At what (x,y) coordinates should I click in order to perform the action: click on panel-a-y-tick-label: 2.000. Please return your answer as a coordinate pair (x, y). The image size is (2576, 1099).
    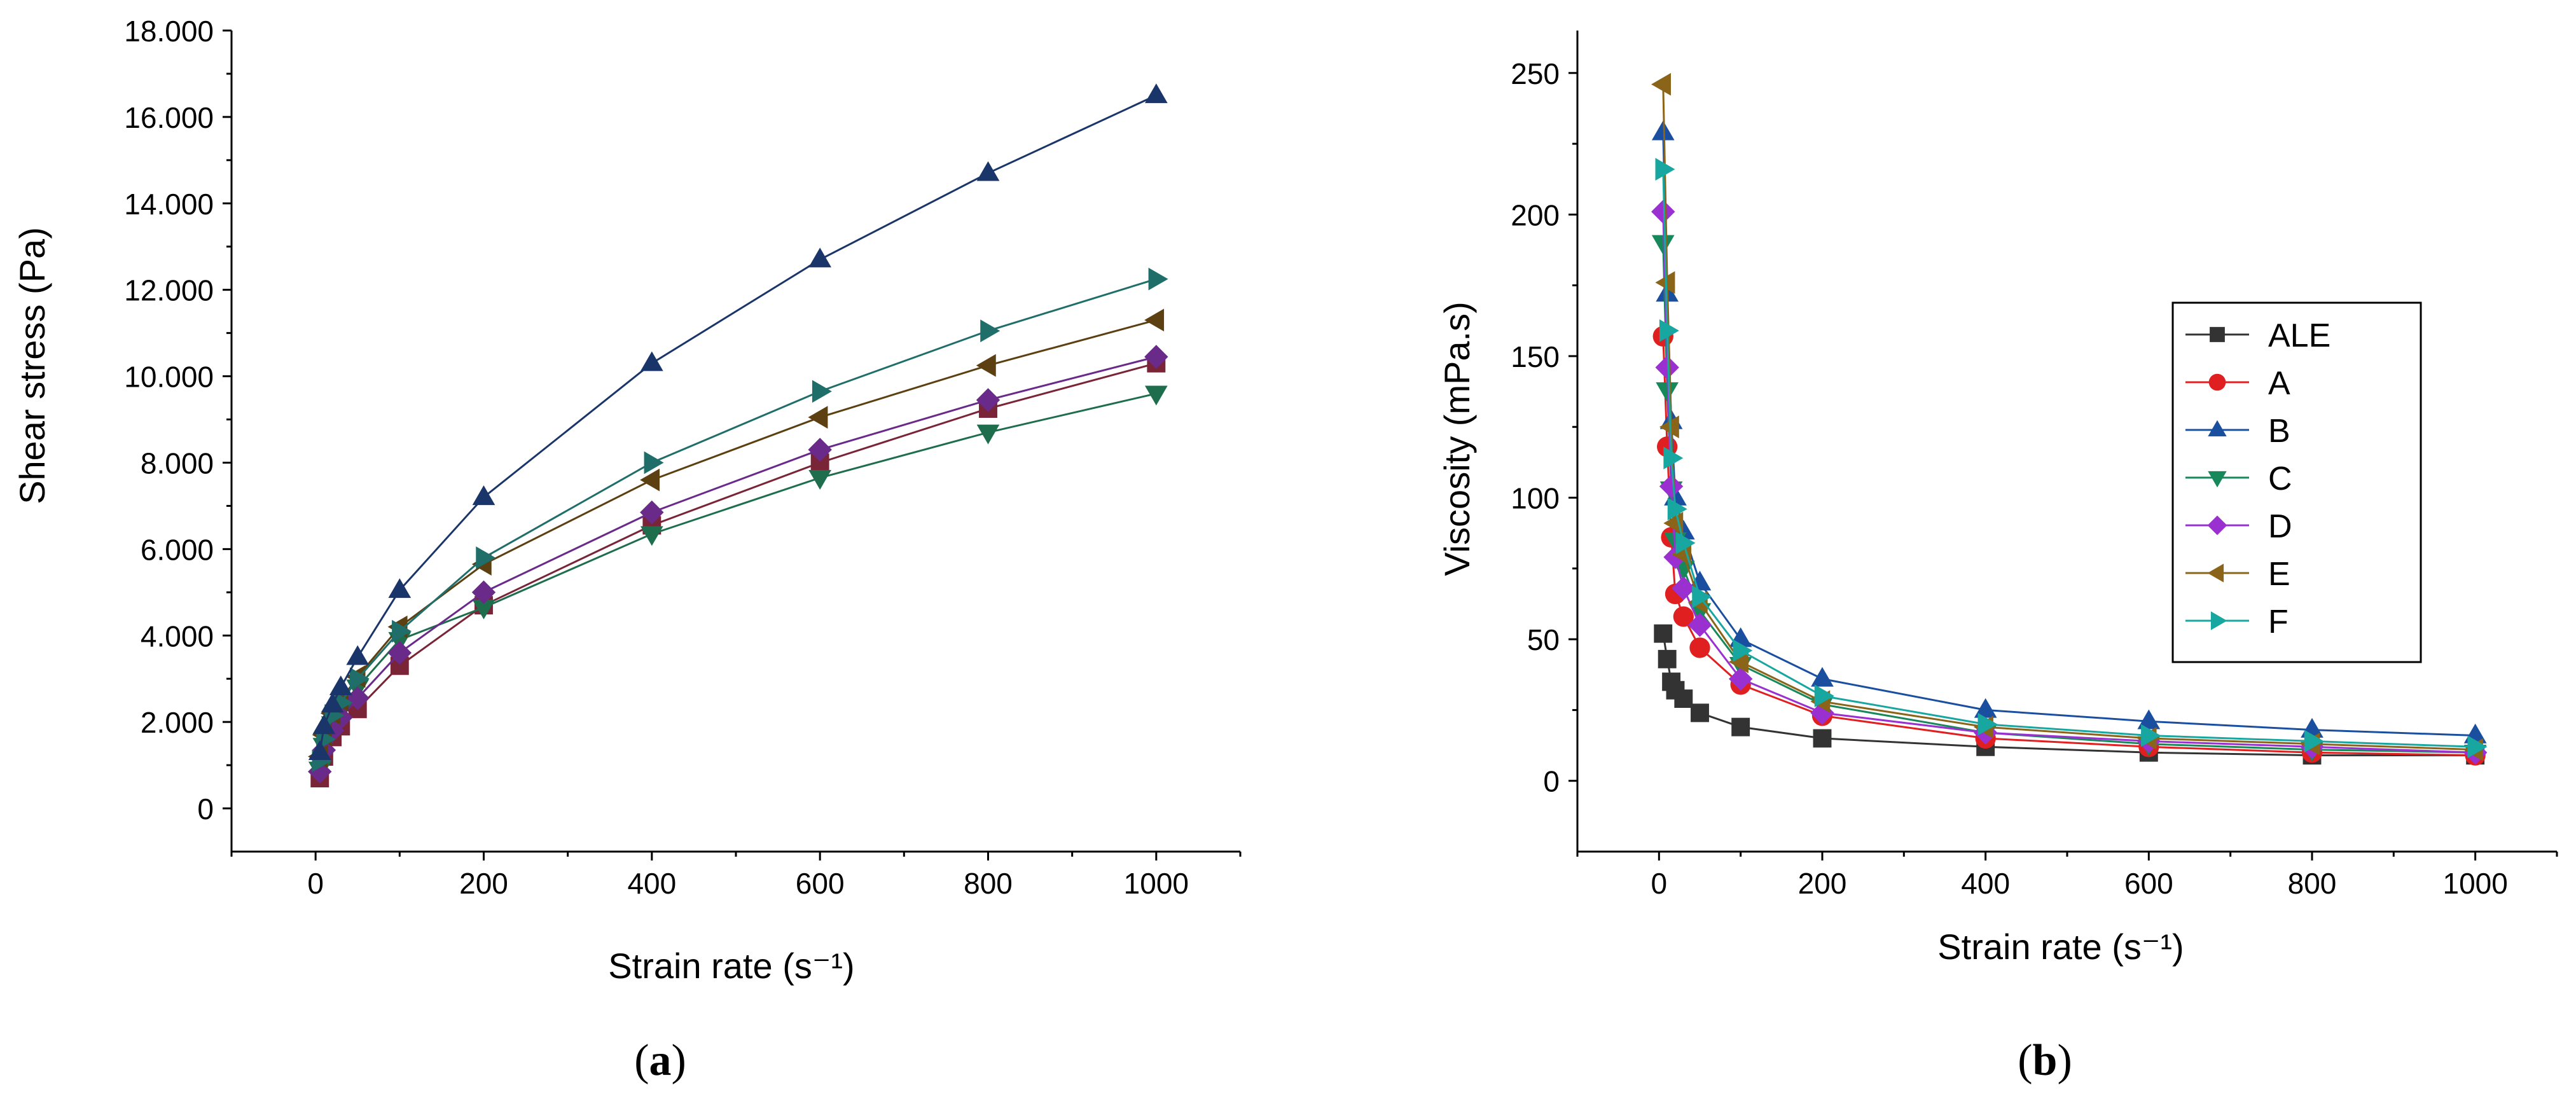
    Looking at the image, I should click on (177, 722).